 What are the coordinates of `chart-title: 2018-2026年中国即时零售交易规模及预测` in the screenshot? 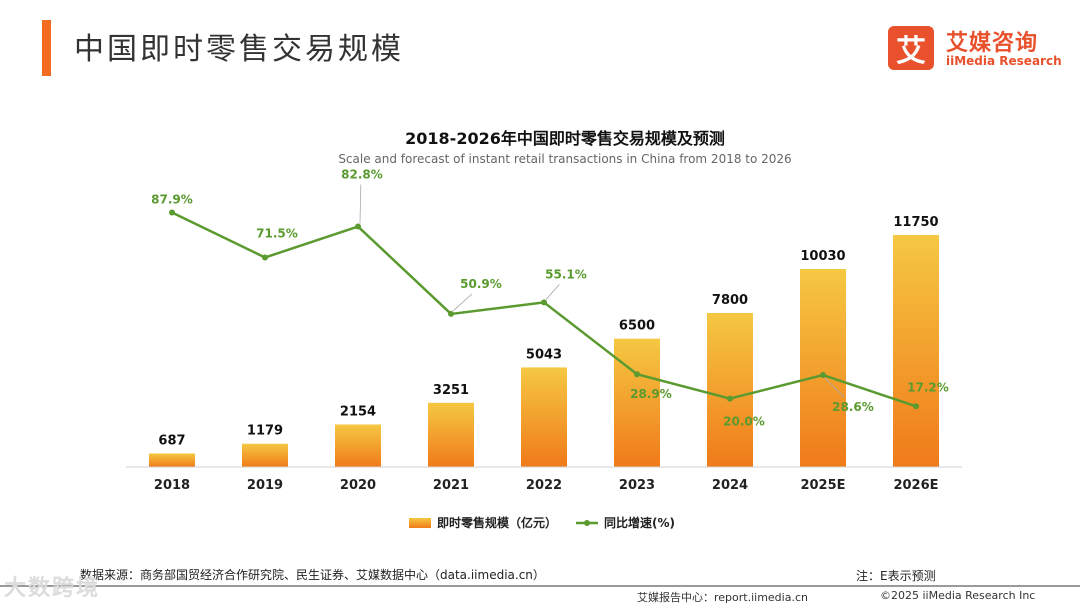 It's located at (565, 138).